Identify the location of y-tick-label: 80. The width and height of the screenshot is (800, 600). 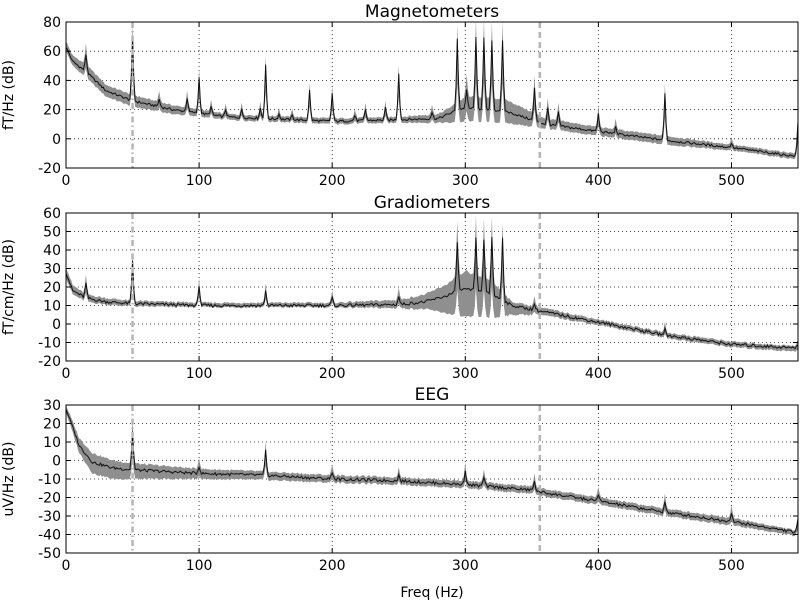
(52, 23).